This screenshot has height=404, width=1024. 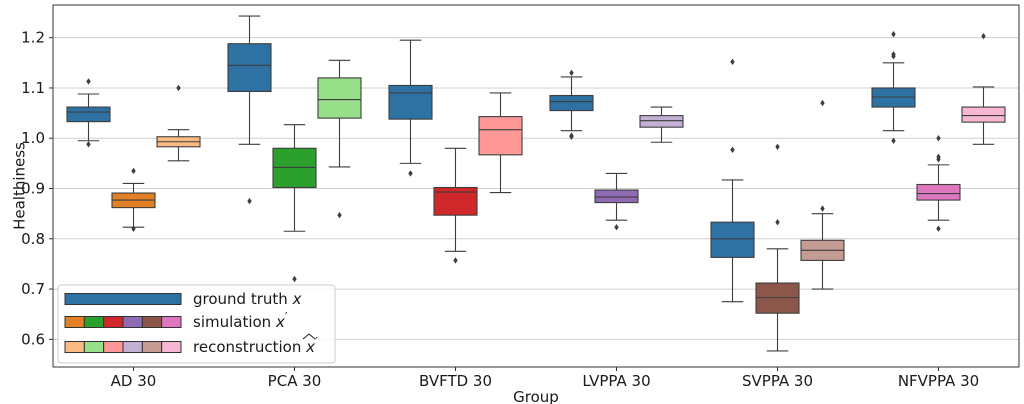 What do you see at coordinates (33, 138) in the screenshot?
I see `y-tick-label: 1.0` at bounding box center [33, 138].